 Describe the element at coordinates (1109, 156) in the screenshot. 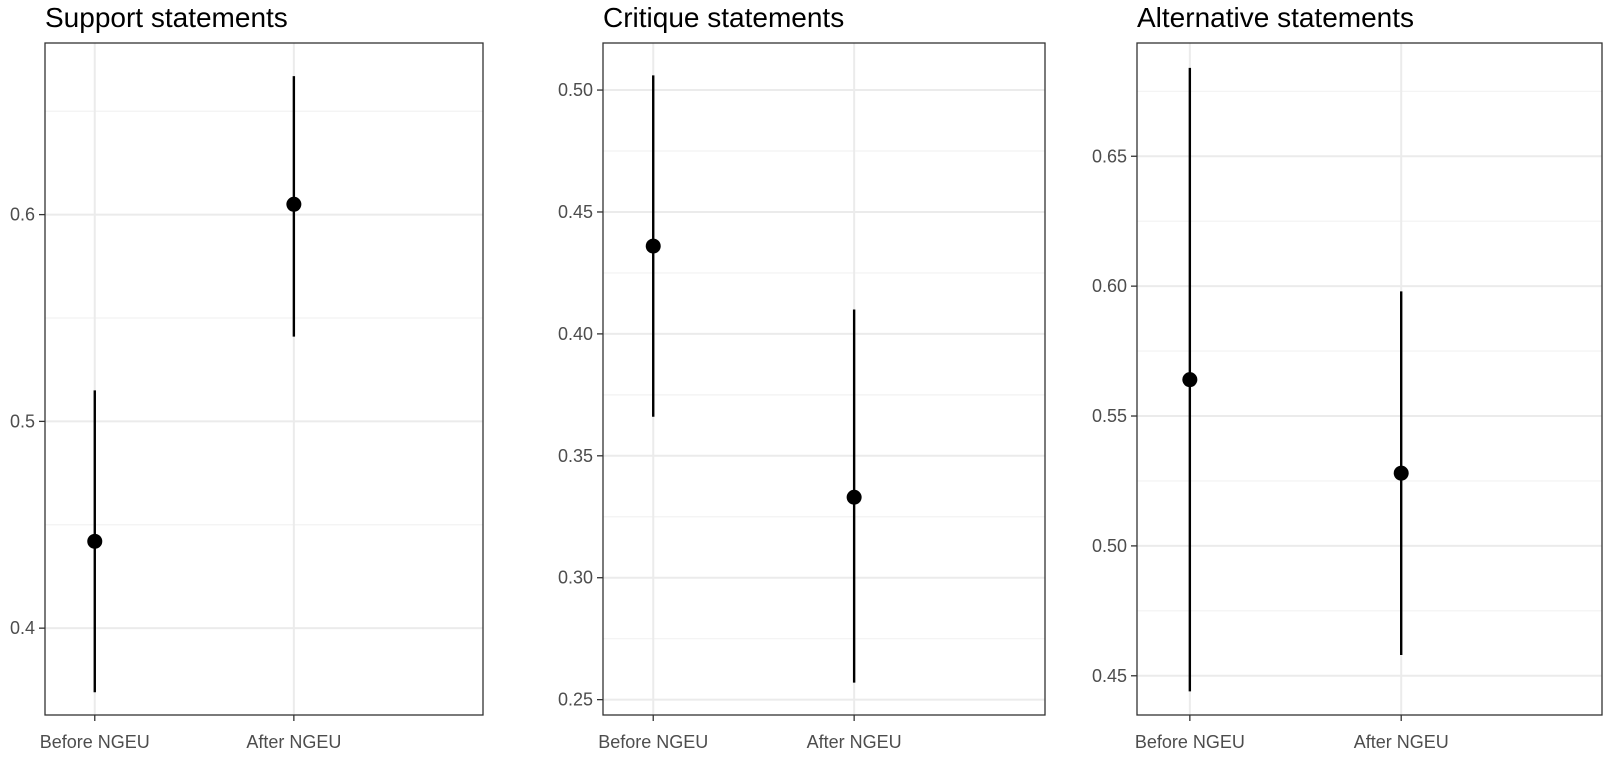

I see `y-tick-label: 0.65` at that location.